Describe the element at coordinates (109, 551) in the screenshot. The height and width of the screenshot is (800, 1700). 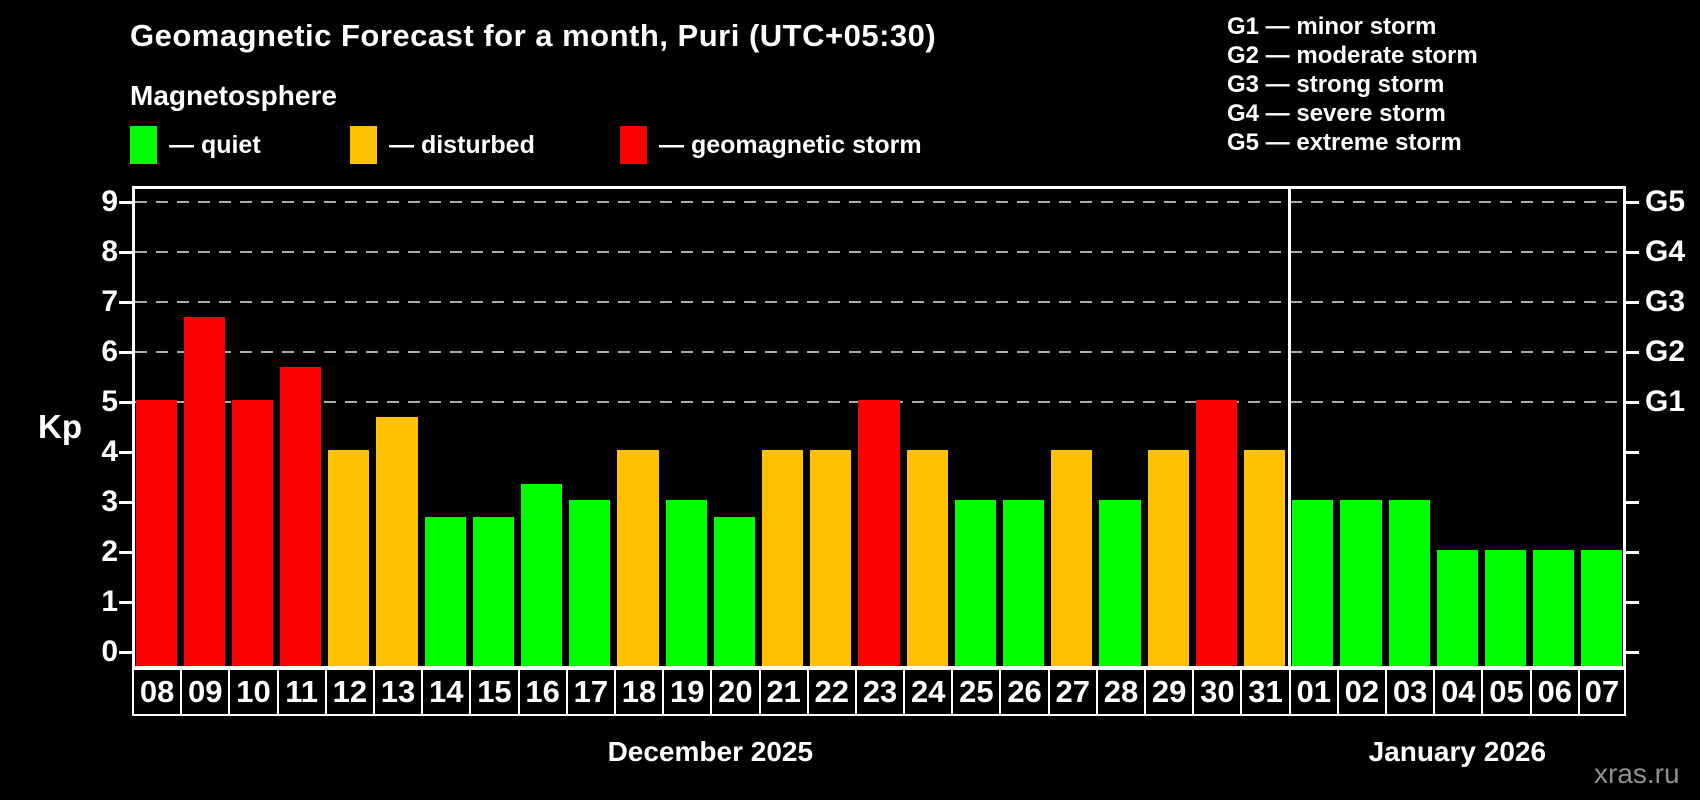
I see `y-tick-label-2: 2` at that location.